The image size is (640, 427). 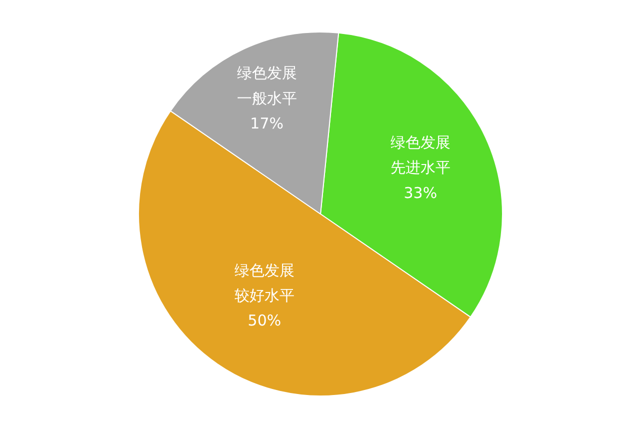 What do you see at coordinates (267, 123) in the screenshot?
I see `data-label: 17%` at bounding box center [267, 123].